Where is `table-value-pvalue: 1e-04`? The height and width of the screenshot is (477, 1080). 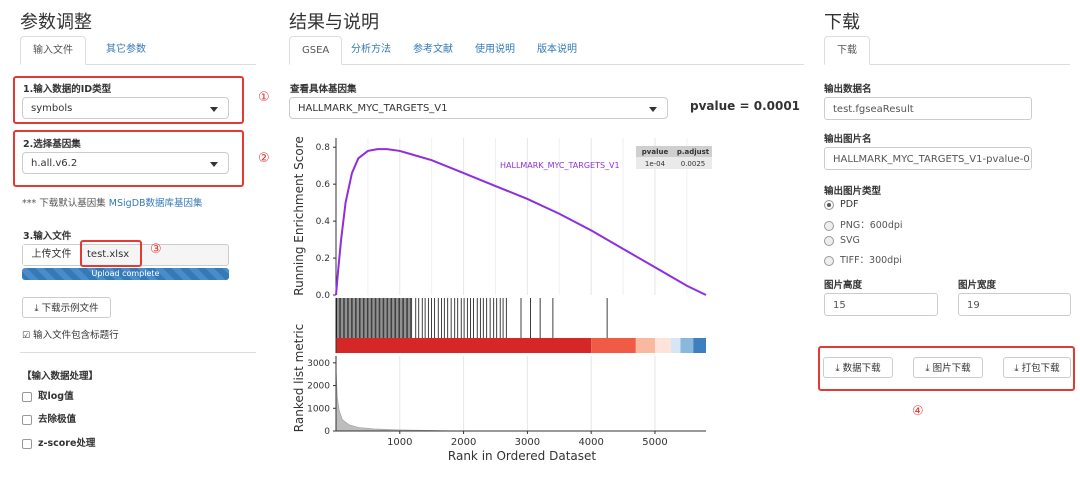
table-value-pvalue: 1e-04 is located at coordinates (655, 164).